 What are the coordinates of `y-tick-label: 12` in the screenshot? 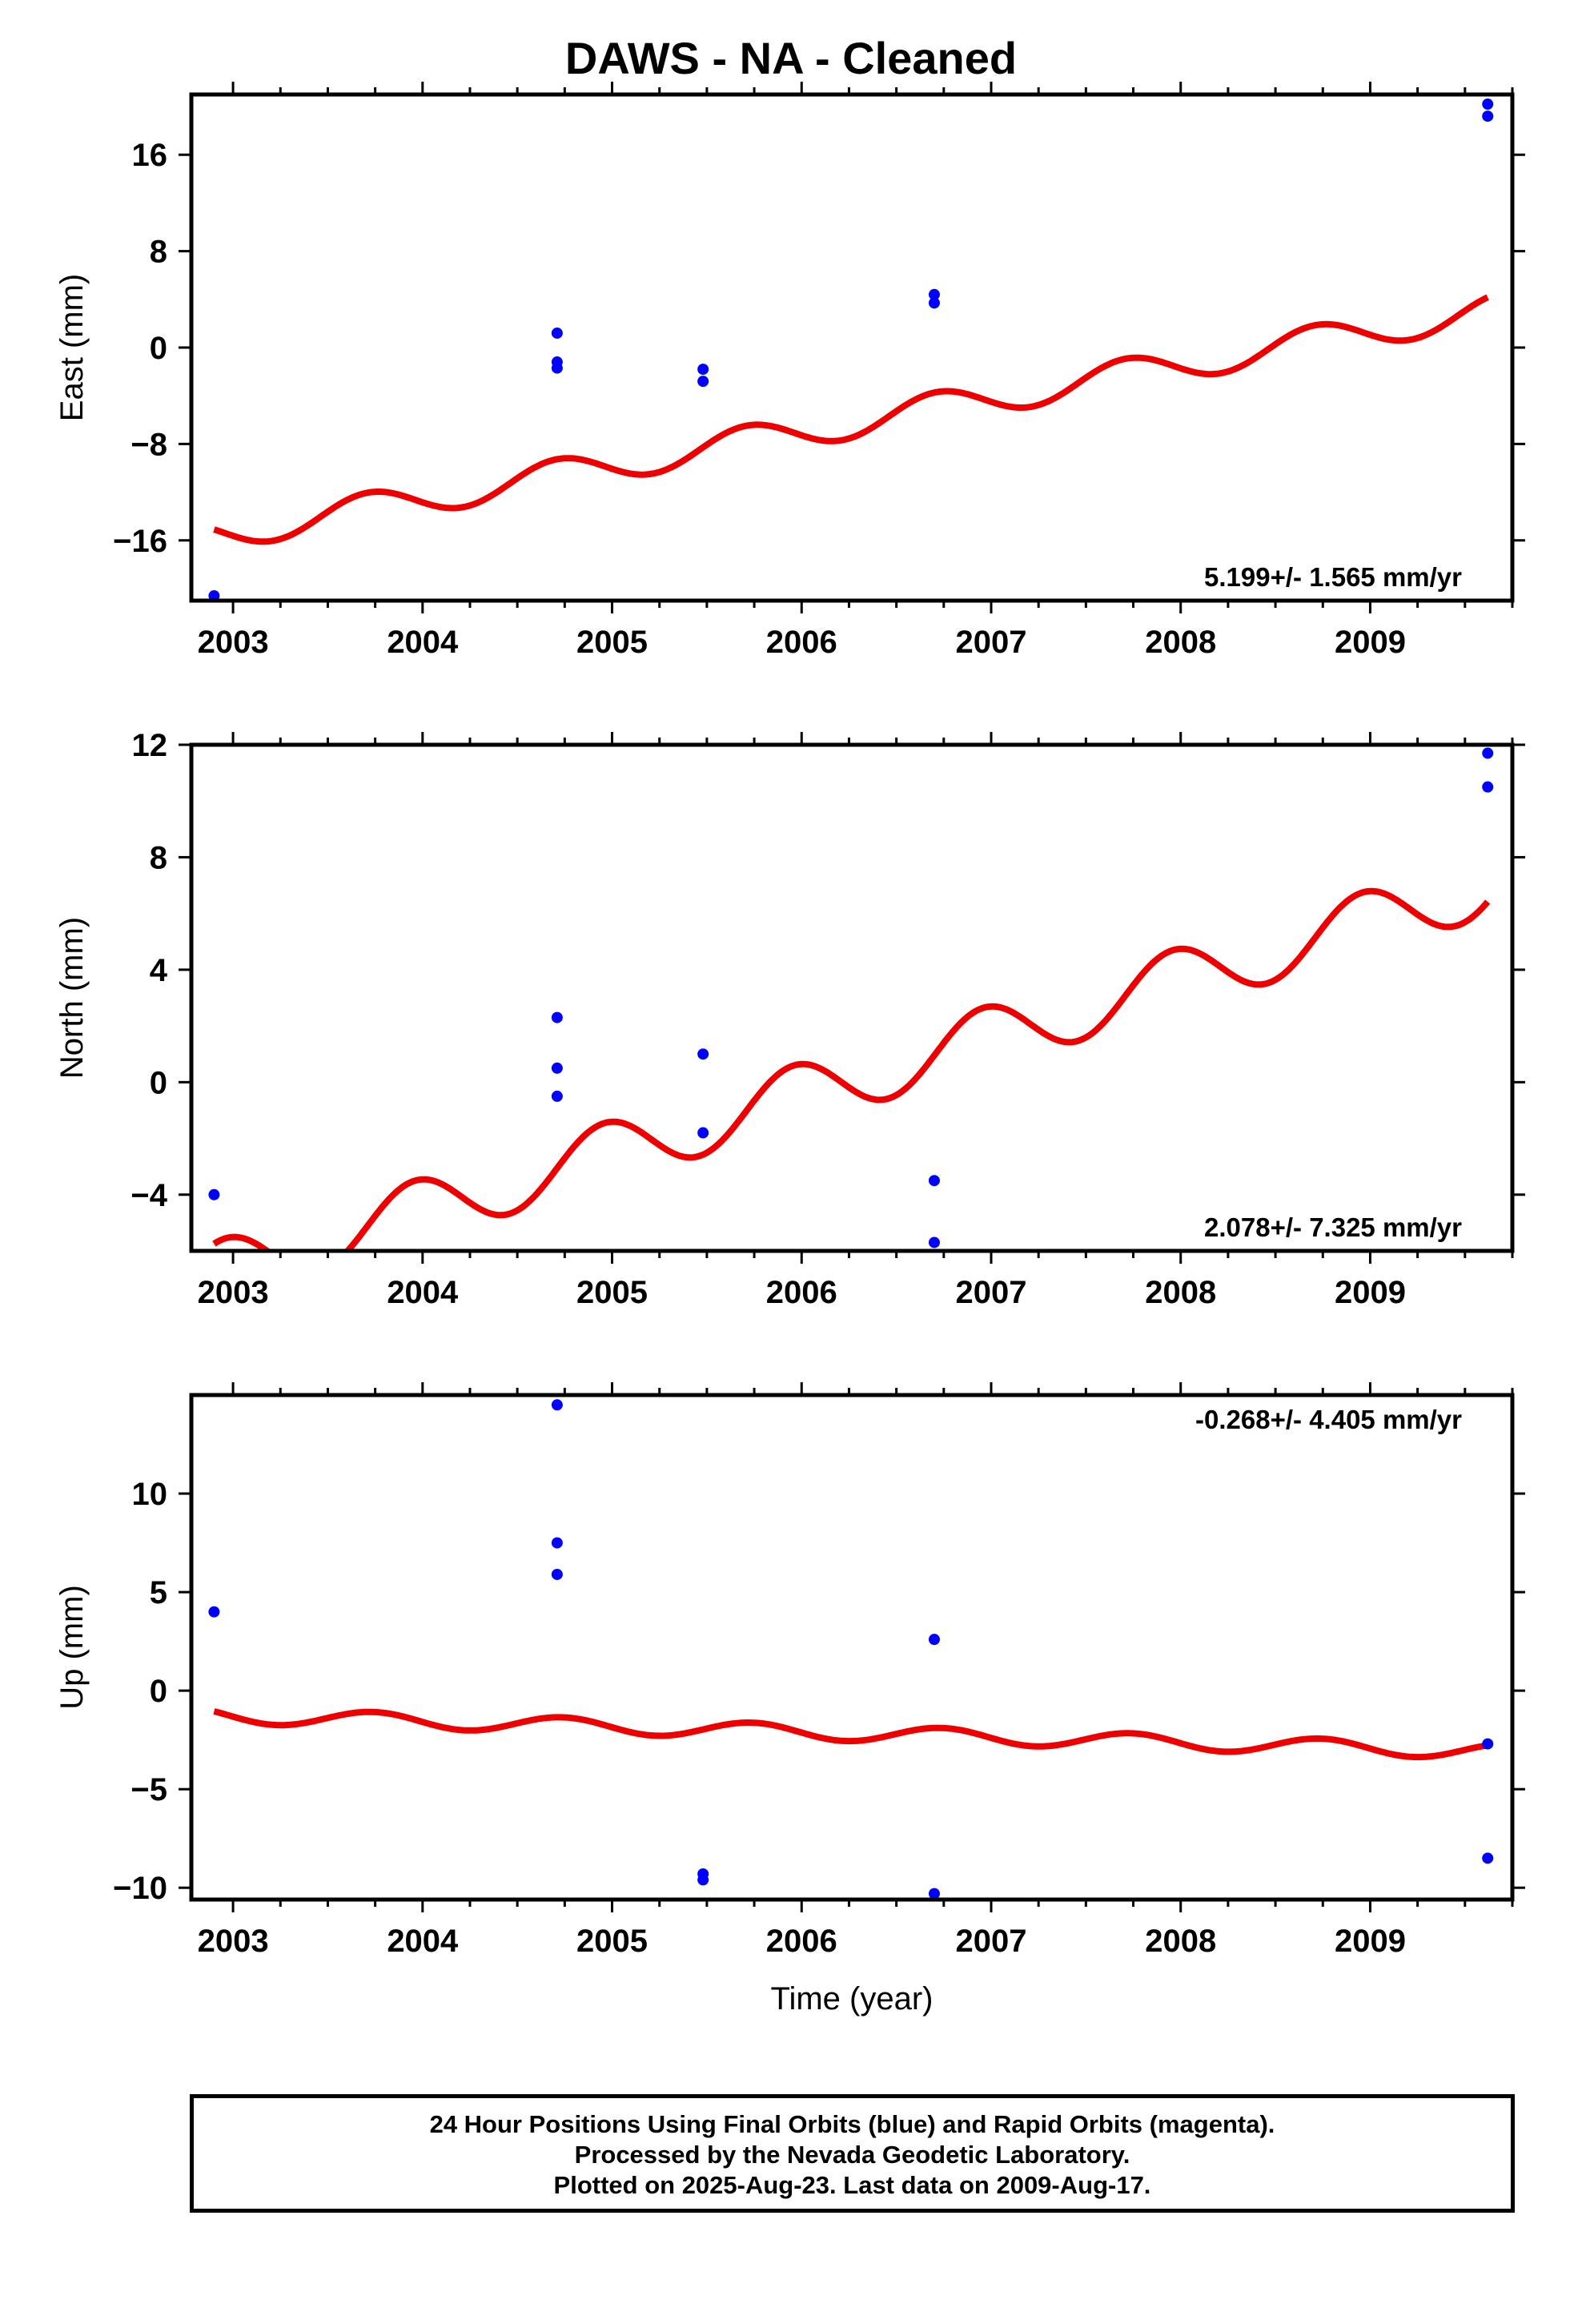 It's located at (150, 745).